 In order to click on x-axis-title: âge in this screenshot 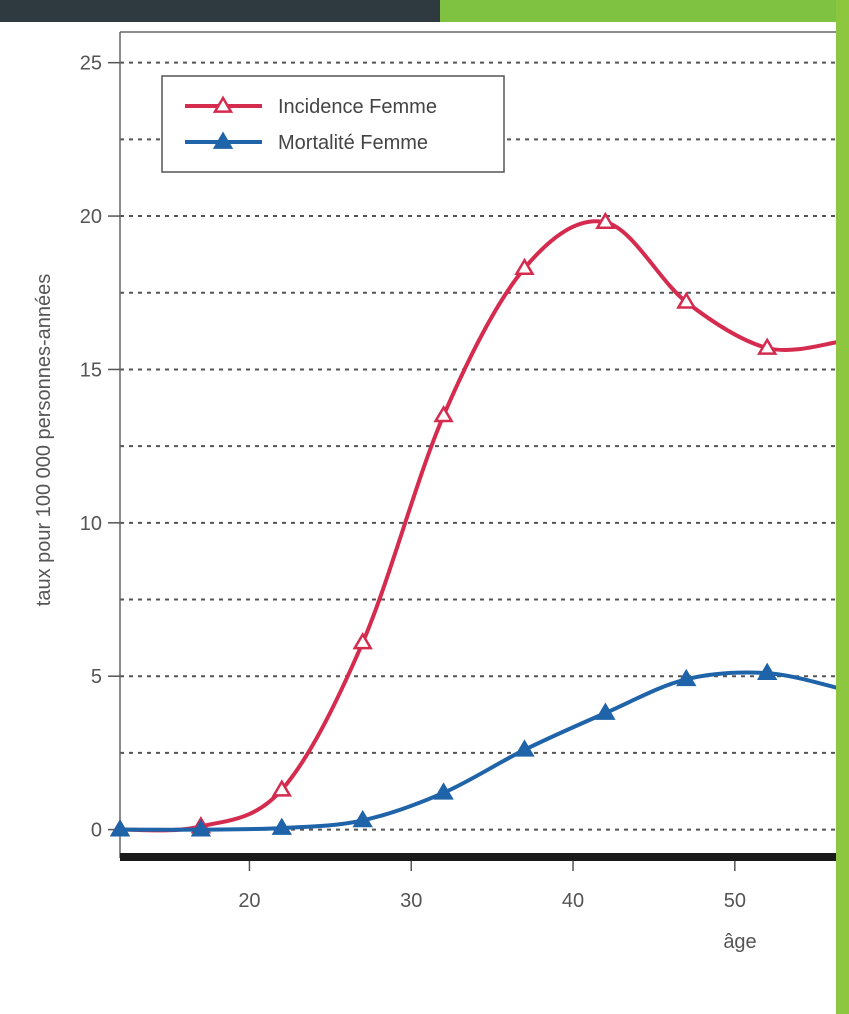, I will do `click(739, 942)`.